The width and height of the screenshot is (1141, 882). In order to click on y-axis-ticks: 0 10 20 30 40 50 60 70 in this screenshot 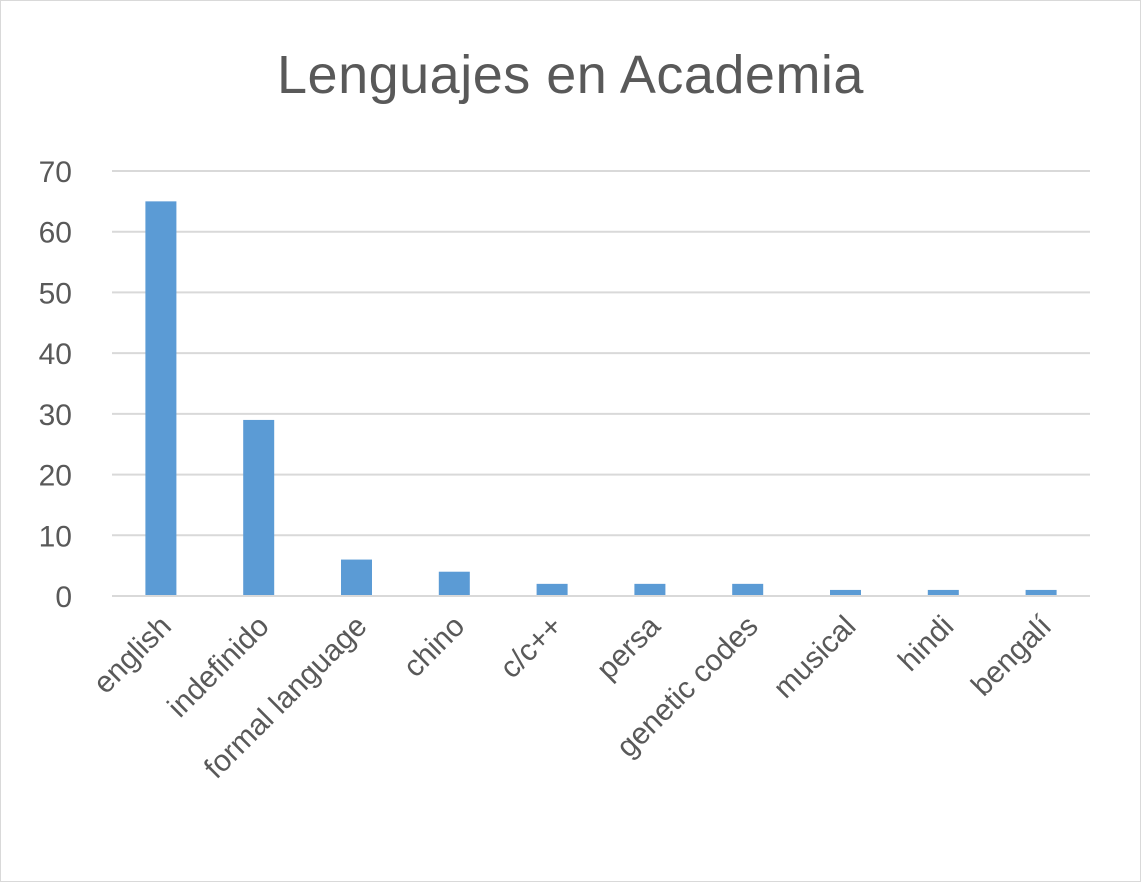, I will do `click(55, 385)`.